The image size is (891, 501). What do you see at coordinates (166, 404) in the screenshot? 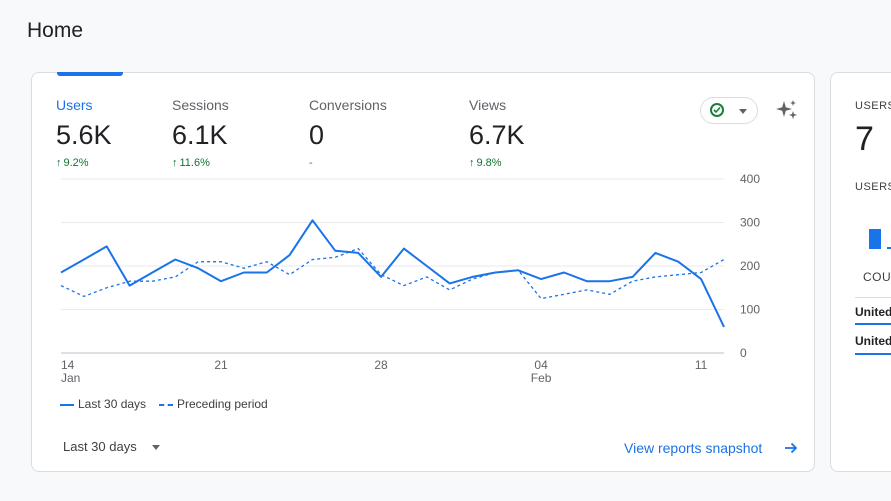
I see `dashed-line-icon` at bounding box center [166, 404].